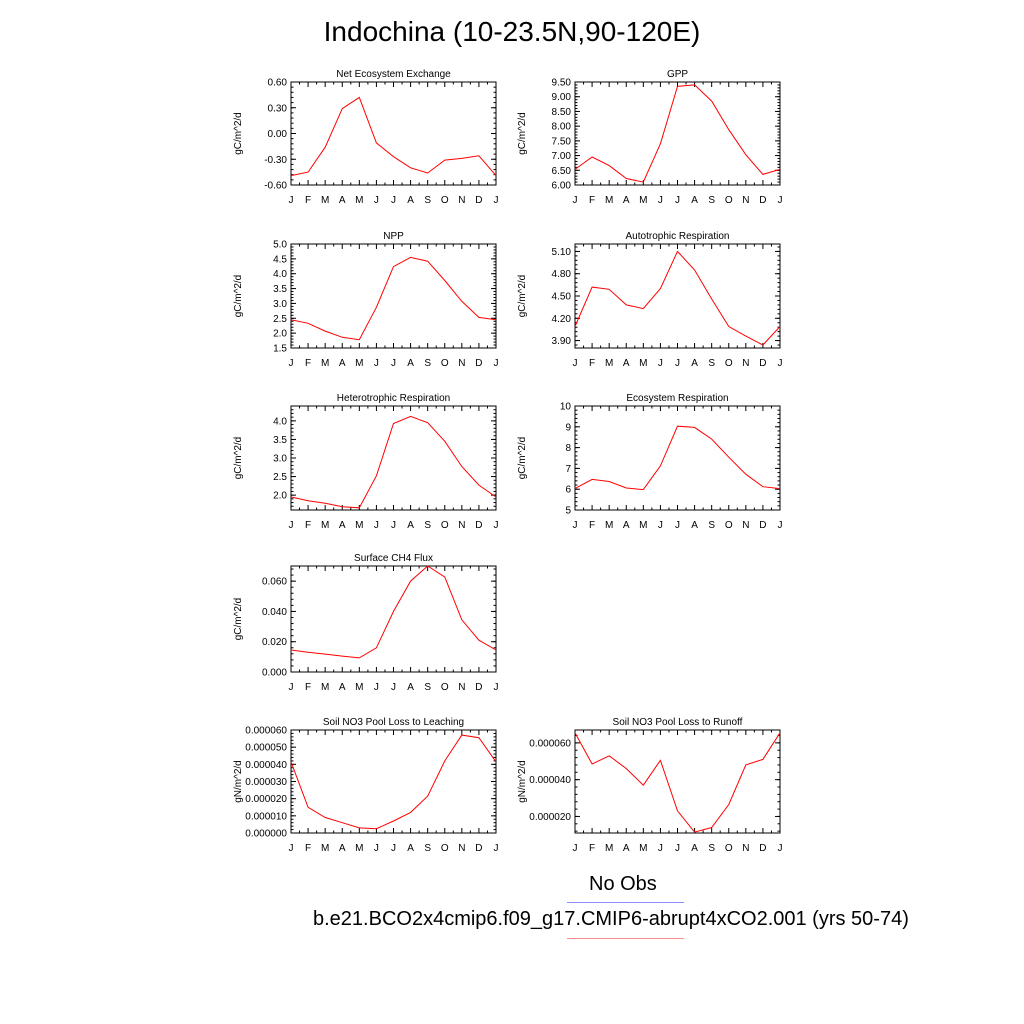  Describe the element at coordinates (278, 134) in the screenshot. I see `y-tick-label: 0.00` at that location.